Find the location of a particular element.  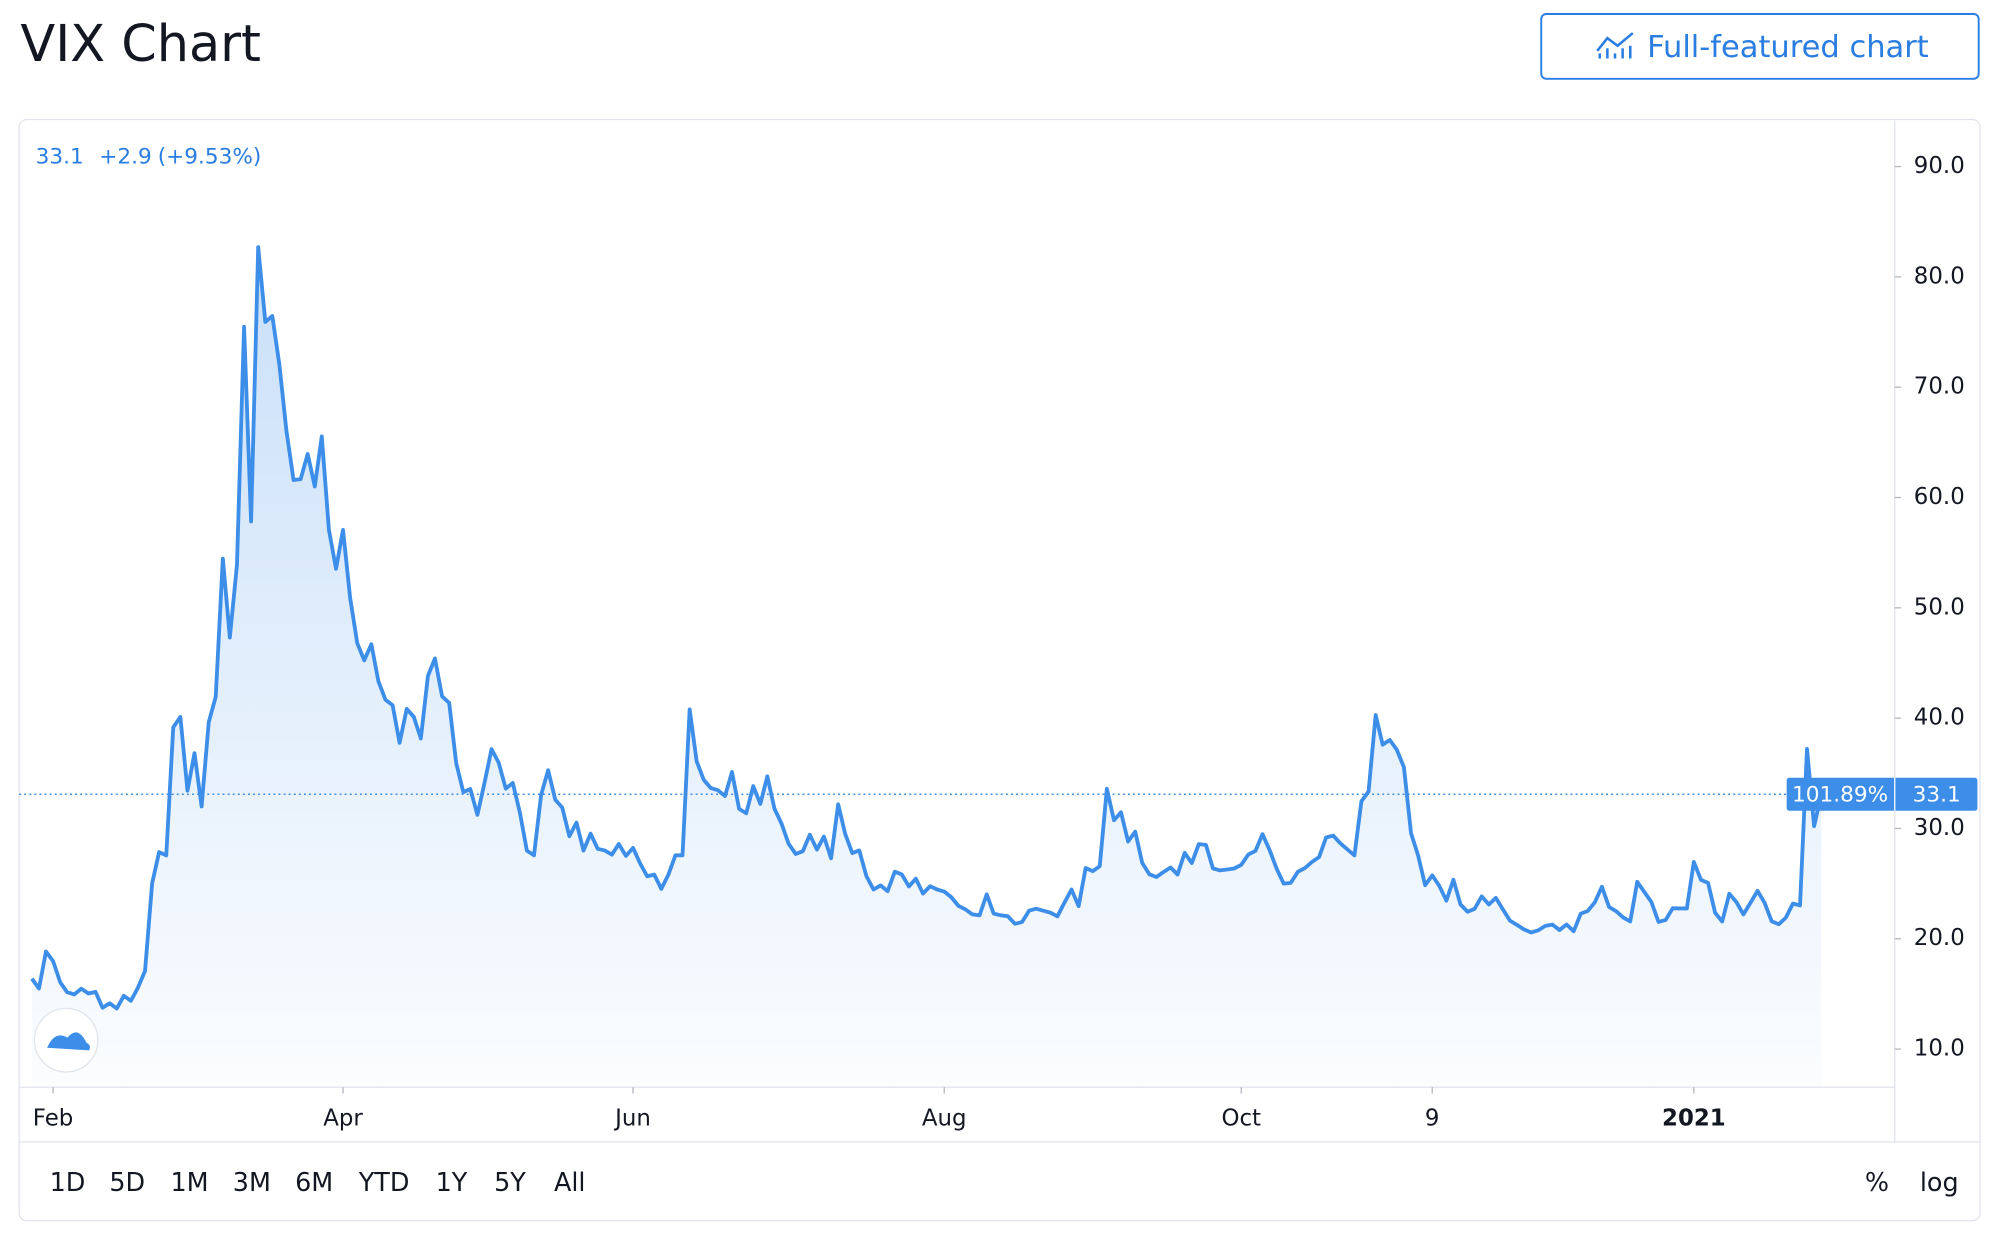

range-button: 3M is located at coordinates (252, 1182).